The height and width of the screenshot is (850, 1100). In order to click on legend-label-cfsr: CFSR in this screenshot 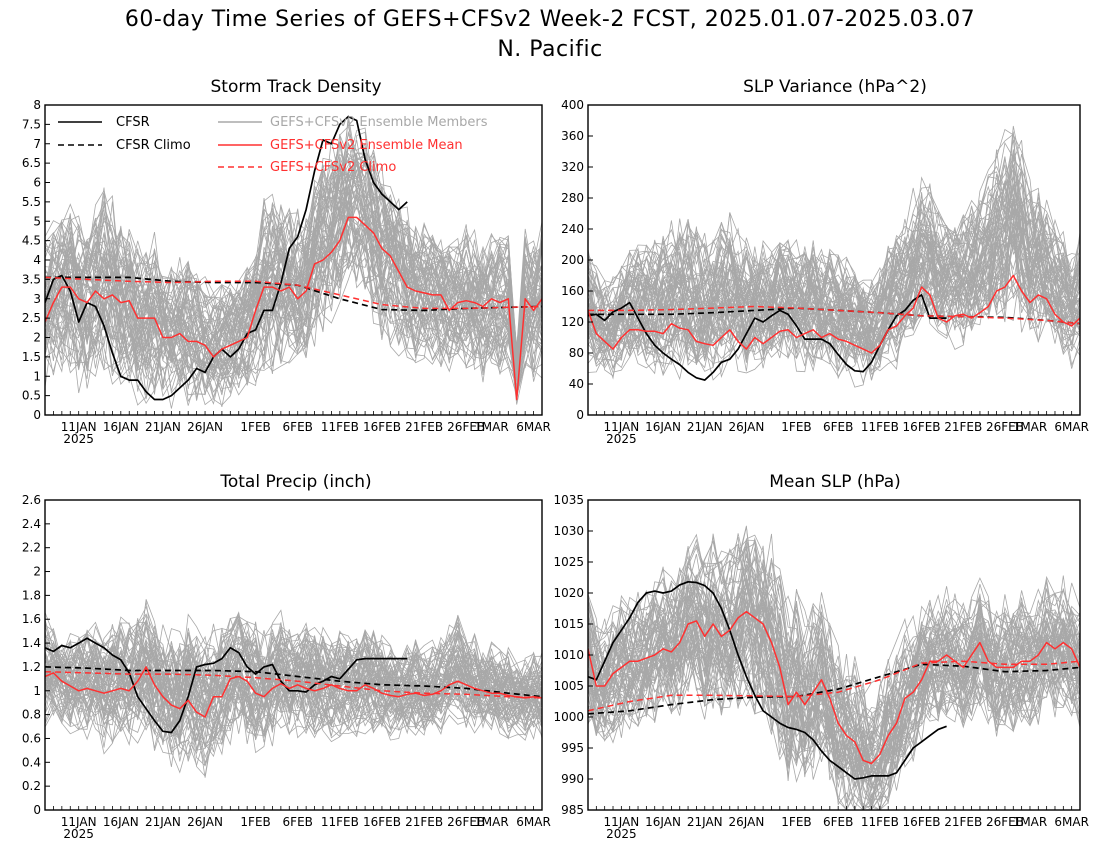, I will do `click(133, 122)`.